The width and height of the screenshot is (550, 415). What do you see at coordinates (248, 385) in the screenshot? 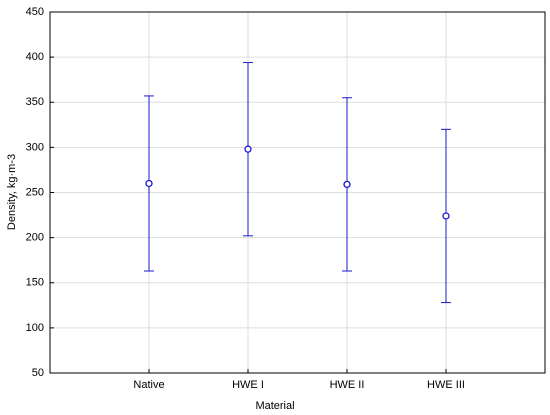
I see `x-tick-label: HWE I` at bounding box center [248, 385].